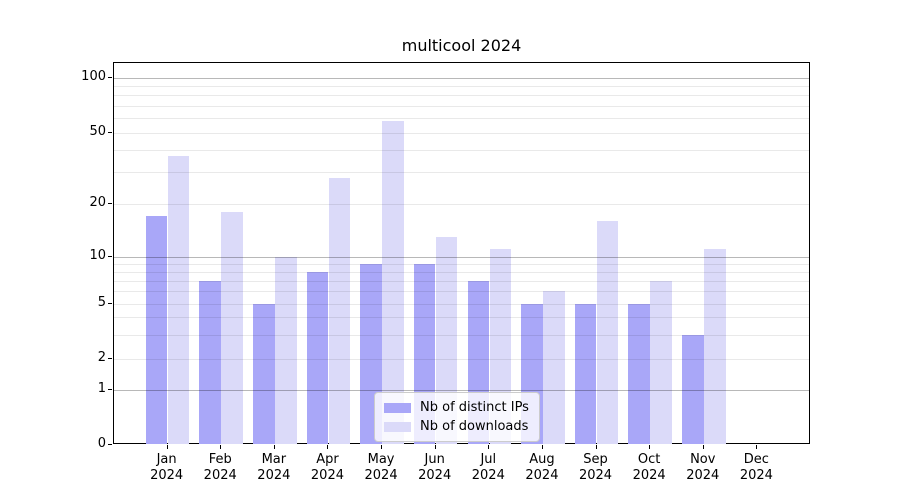  What do you see at coordinates (232, 327) in the screenshot?
I see `bar-nb-of-downloads-feb` at bounding box center [232, 327].